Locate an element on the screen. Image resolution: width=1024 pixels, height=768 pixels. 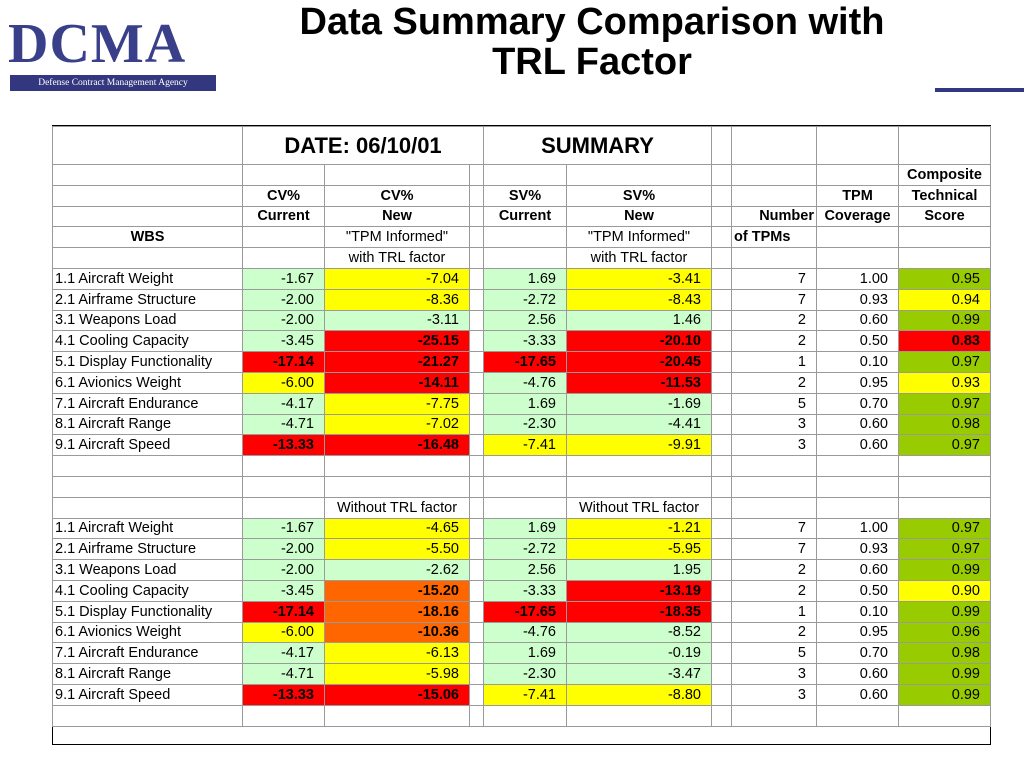
header-coverage: Coverage is located at coordinates (857, 216).